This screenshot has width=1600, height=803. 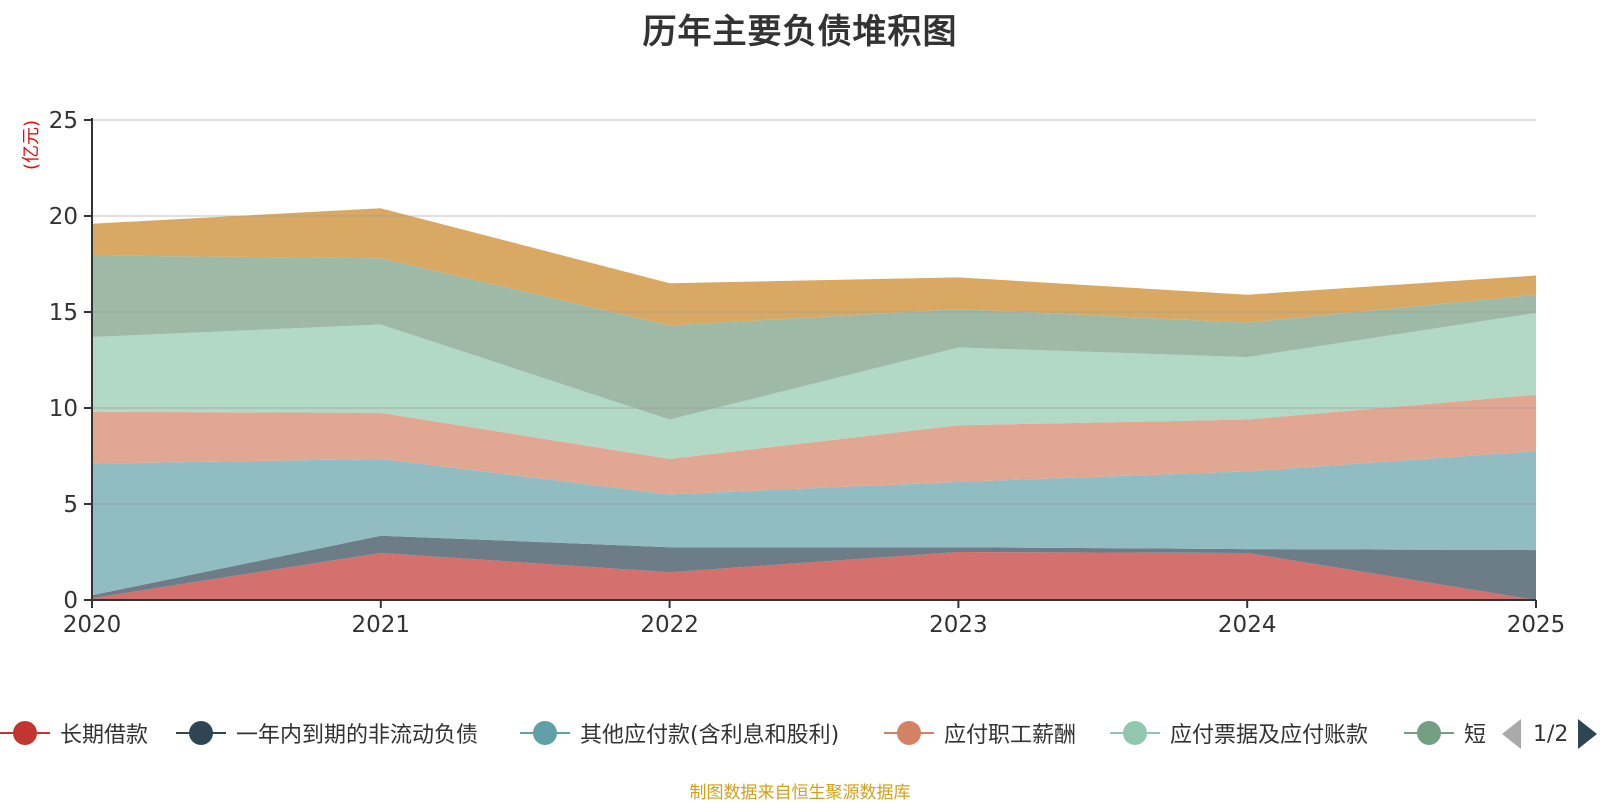 I want to click on legend-item: 应付票据及应付账款, so click(x=1239, y=733).